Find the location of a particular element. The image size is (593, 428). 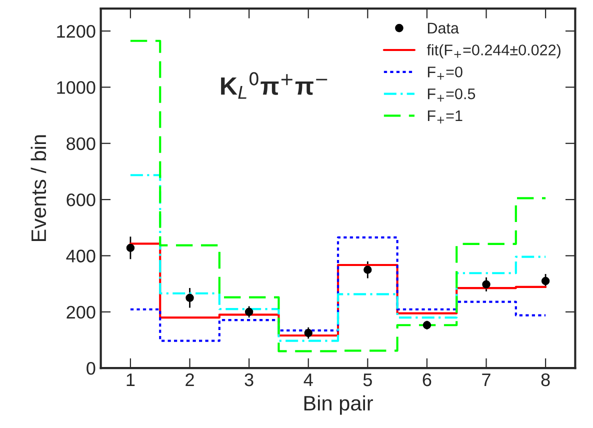

x-tick-label: 1 is located at coordinates (130, 380).